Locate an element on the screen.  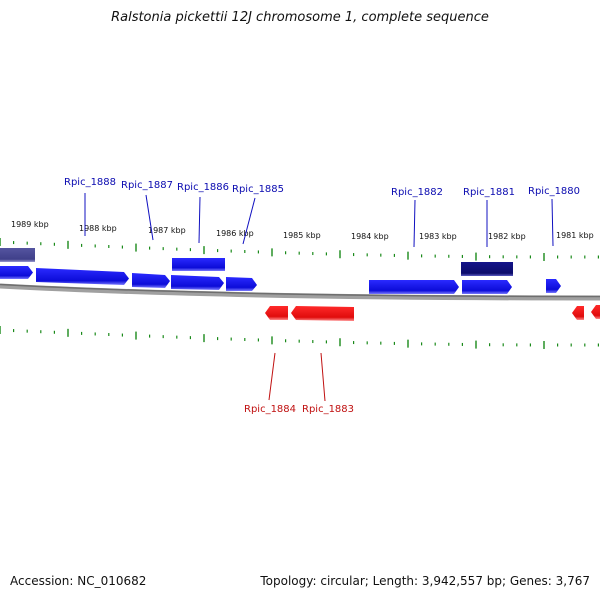
forward-gene-arrow-highlighted is located at coordinates (487, 269).